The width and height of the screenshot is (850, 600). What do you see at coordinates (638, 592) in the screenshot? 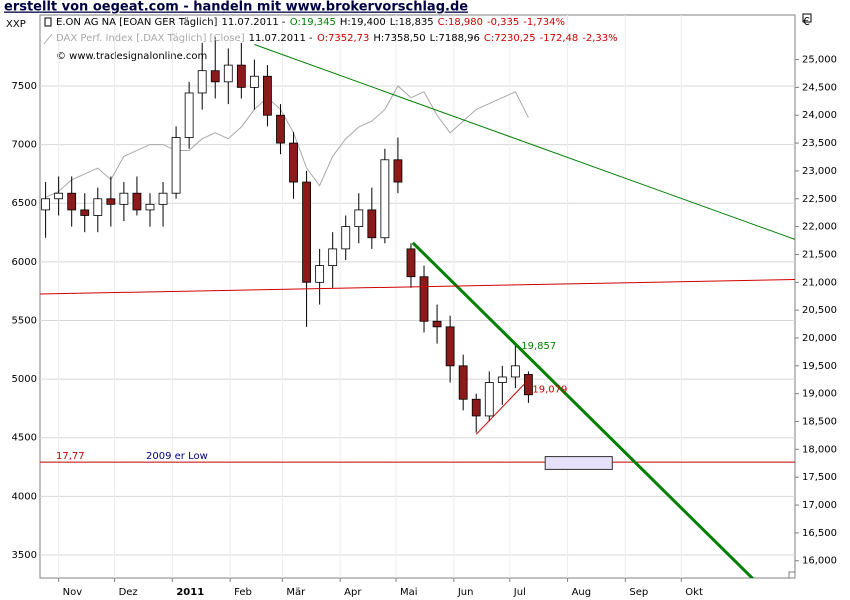
I see `x-tick-label: Sep` at bounding box center [638, 592].